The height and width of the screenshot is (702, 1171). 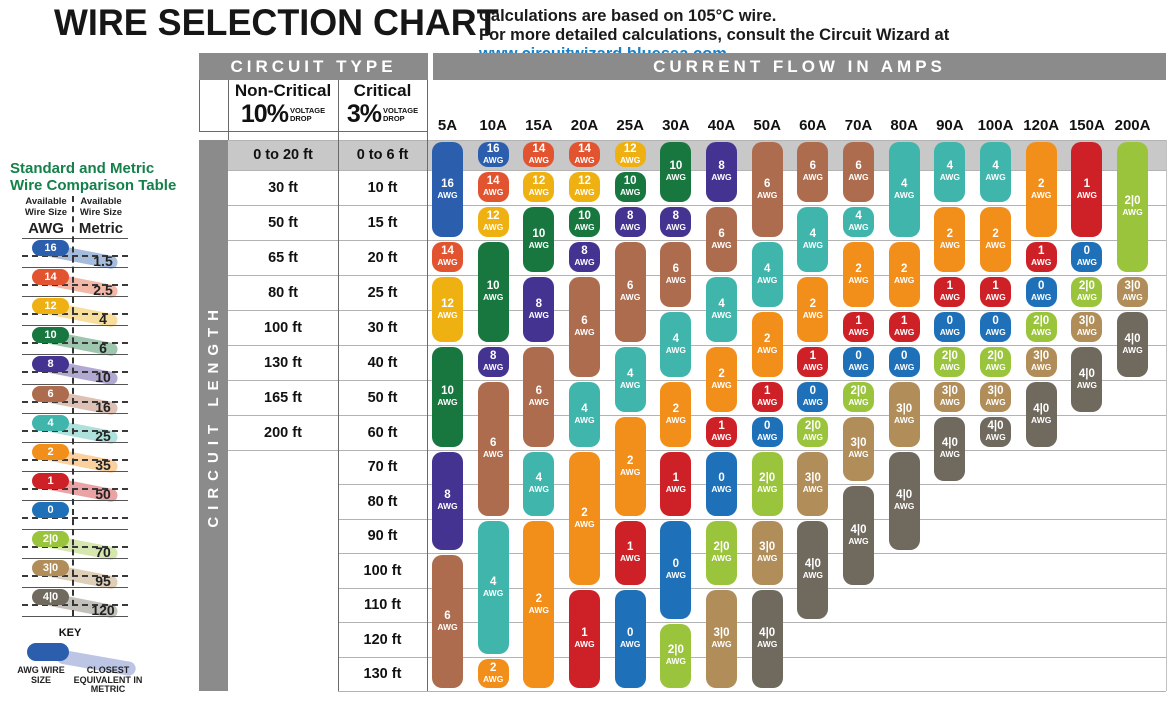 What do you see at coordinates (382, 187) in the screenshot?
I see `length-label-critical: 10 ft` at bounding box center [382, 187].